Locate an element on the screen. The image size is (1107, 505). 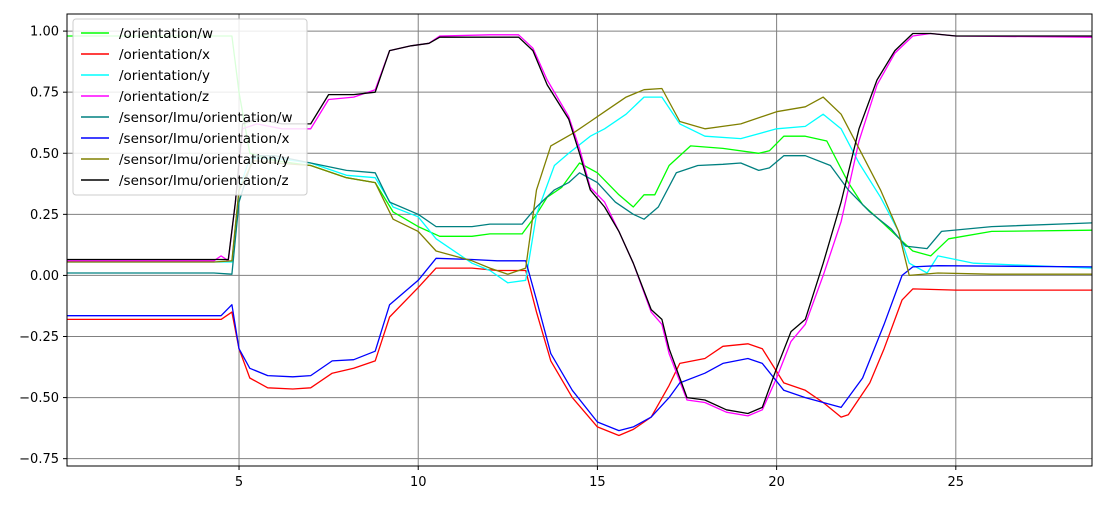
y-tick-label: −0.75 is located at coordinates (39, 459).